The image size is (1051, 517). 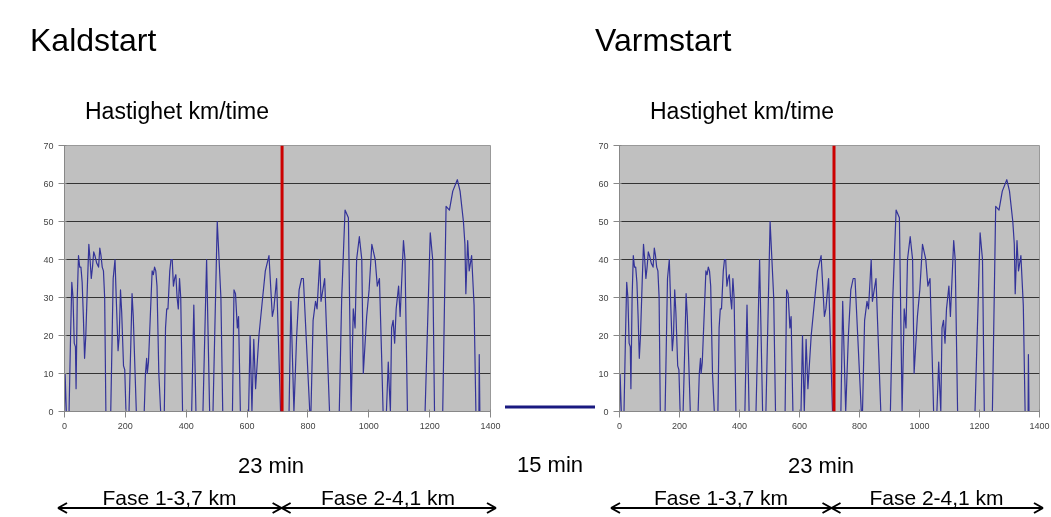 I want to click on text: 15 min, so click(x=549, y=465).